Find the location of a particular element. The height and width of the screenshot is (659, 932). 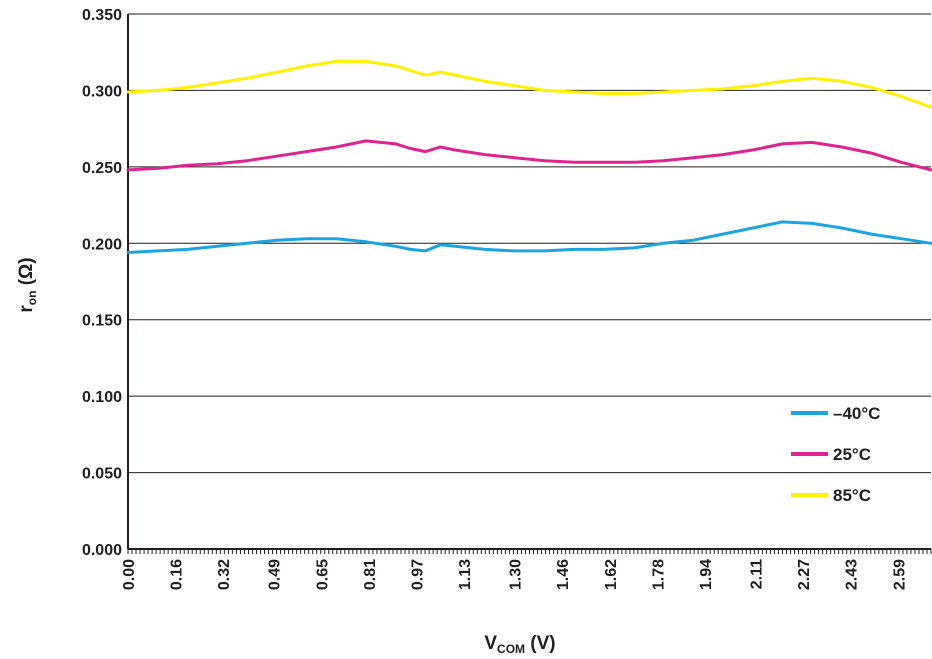

x-tick-label: 2.11 is located at coordinates (757, 574).